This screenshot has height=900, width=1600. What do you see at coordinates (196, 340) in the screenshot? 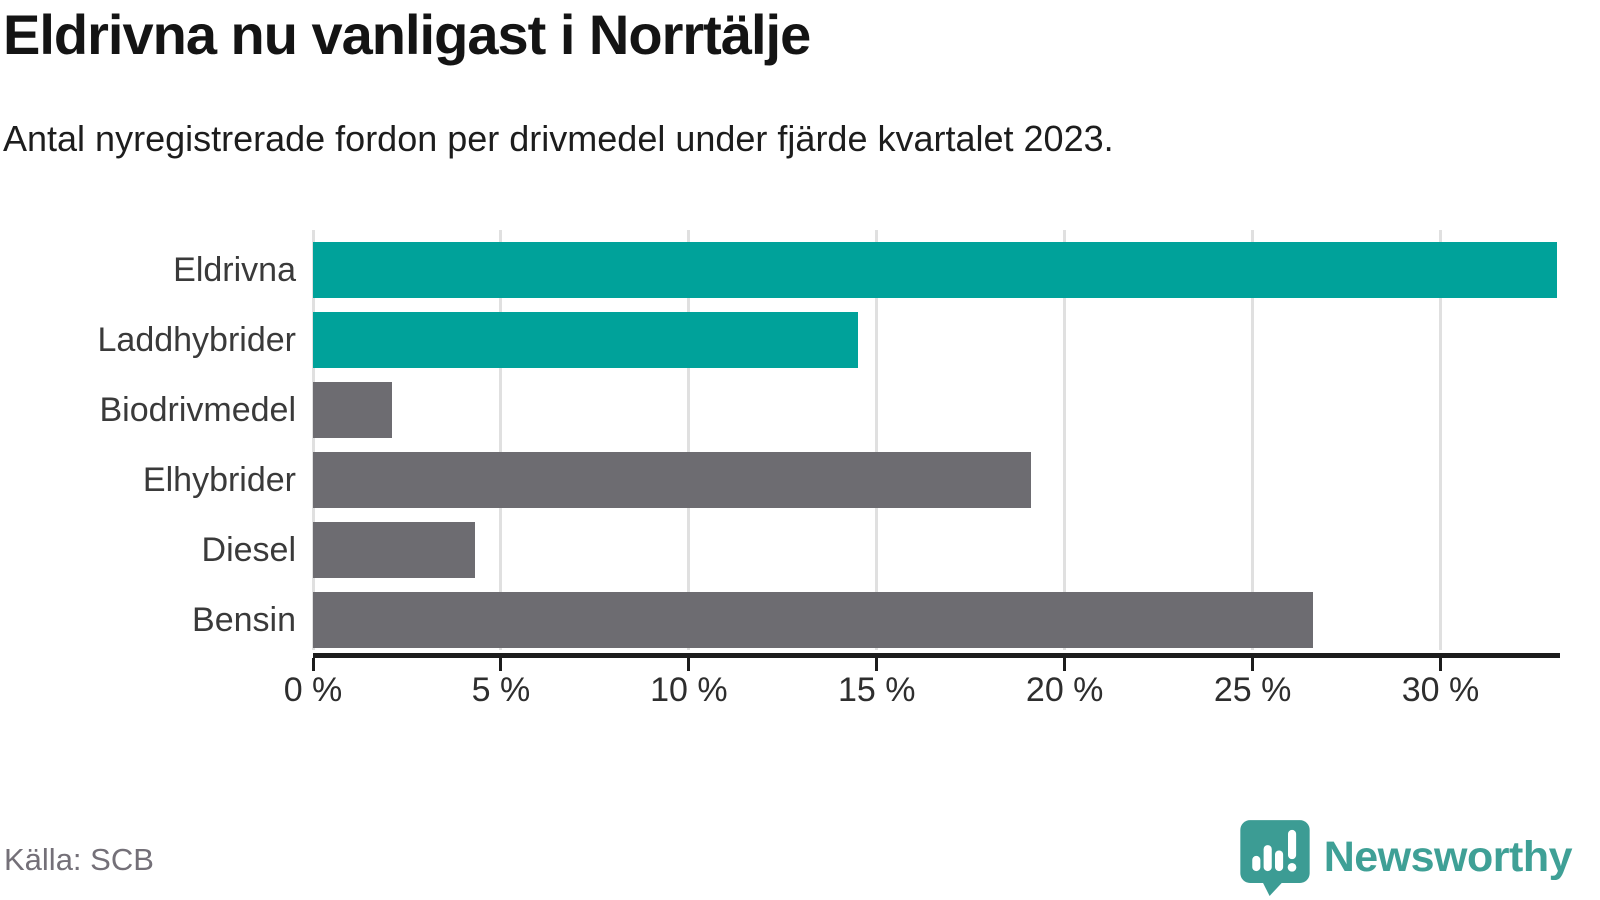
I see `category-label-laddhybrider: Laddhybrider` at bounding box center [196, 340].